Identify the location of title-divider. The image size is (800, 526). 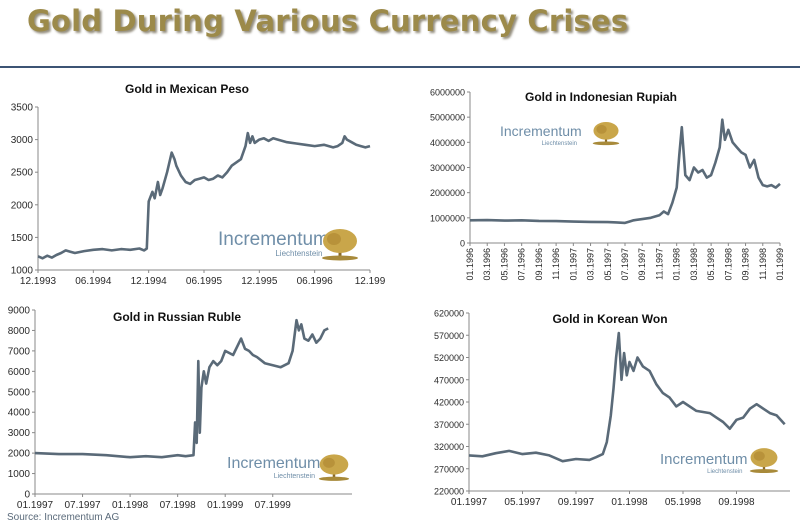
(400, 67).